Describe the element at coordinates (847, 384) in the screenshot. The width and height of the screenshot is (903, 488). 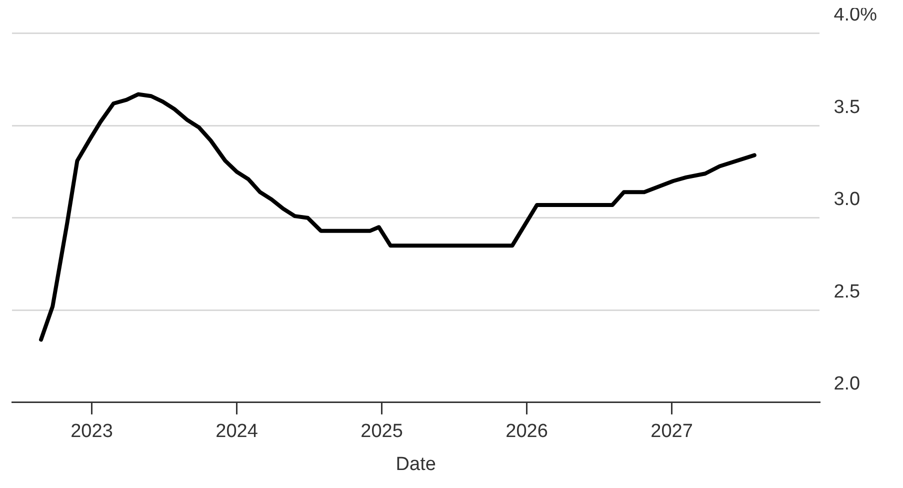
I see `y-tick-label: 2.0` at that location.